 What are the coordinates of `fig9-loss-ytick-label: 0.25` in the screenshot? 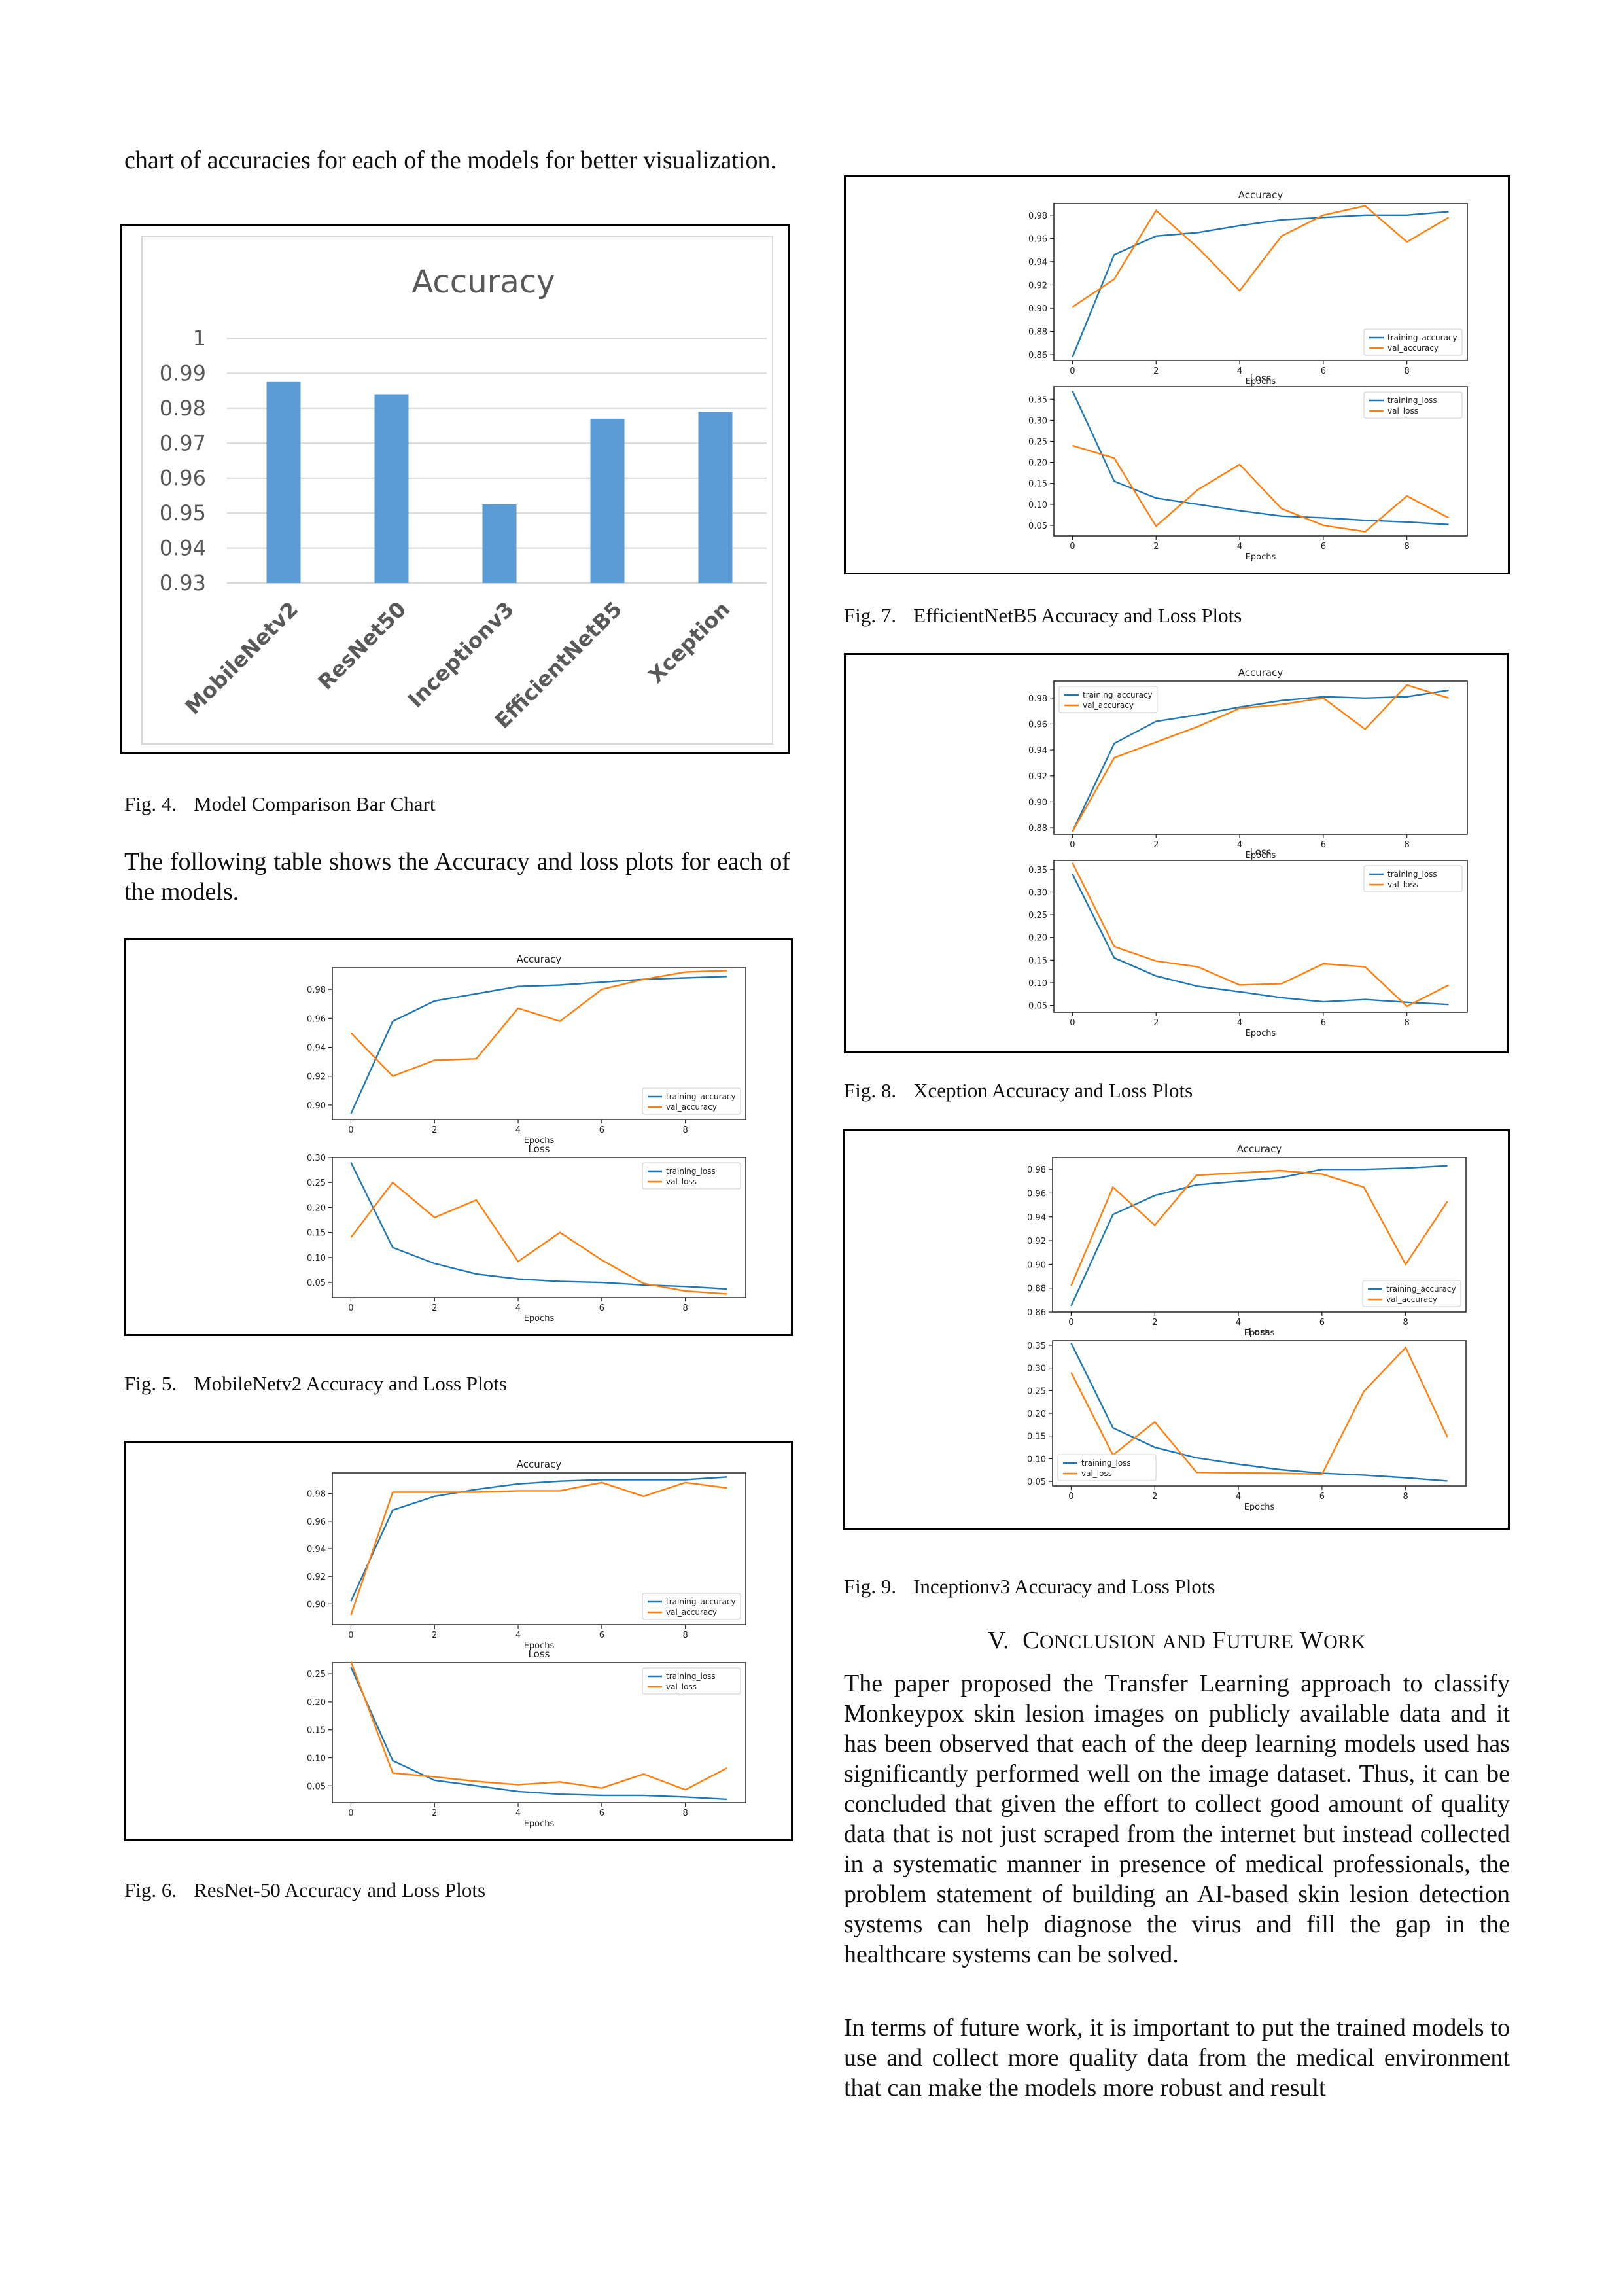 It's located at (1037, 1391).